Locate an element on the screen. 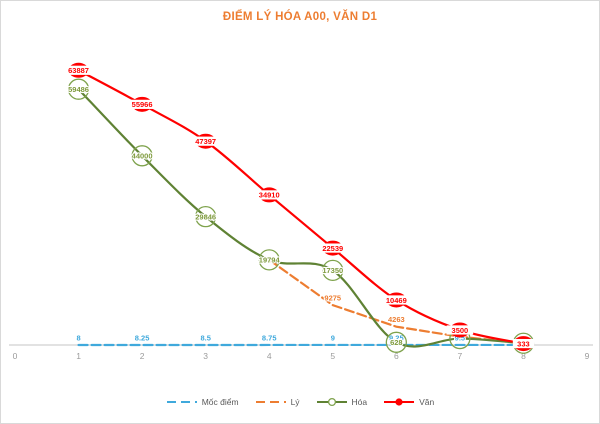 This screenshot has height=424, width=600. data-label: 333 is located at coordinates (523, 343).